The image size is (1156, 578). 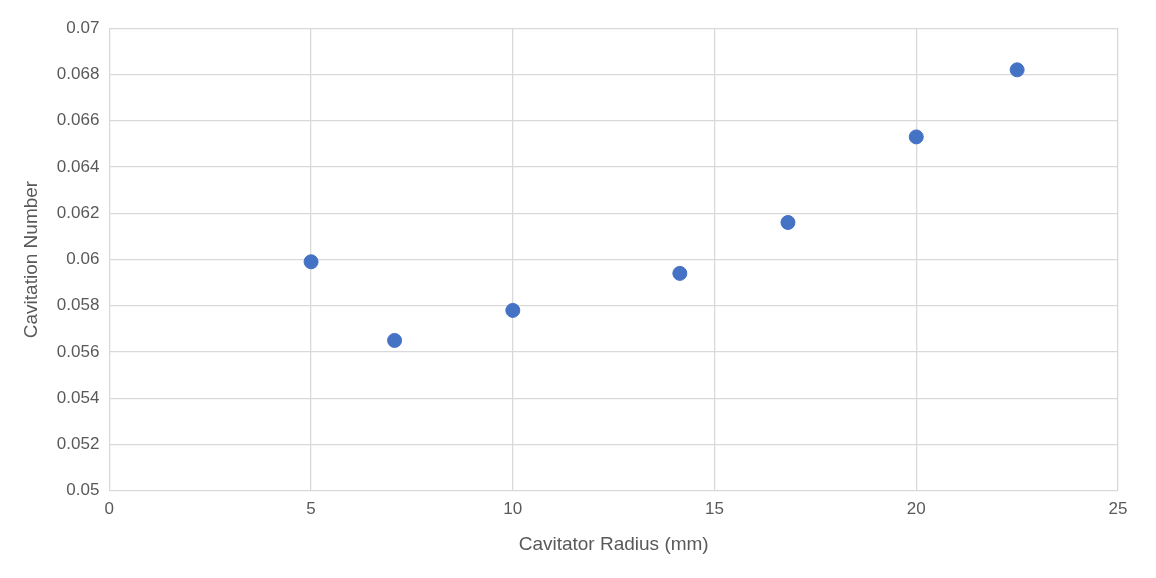 I want to click on y-tick-label: 0.052, so click(x=78, y=444).